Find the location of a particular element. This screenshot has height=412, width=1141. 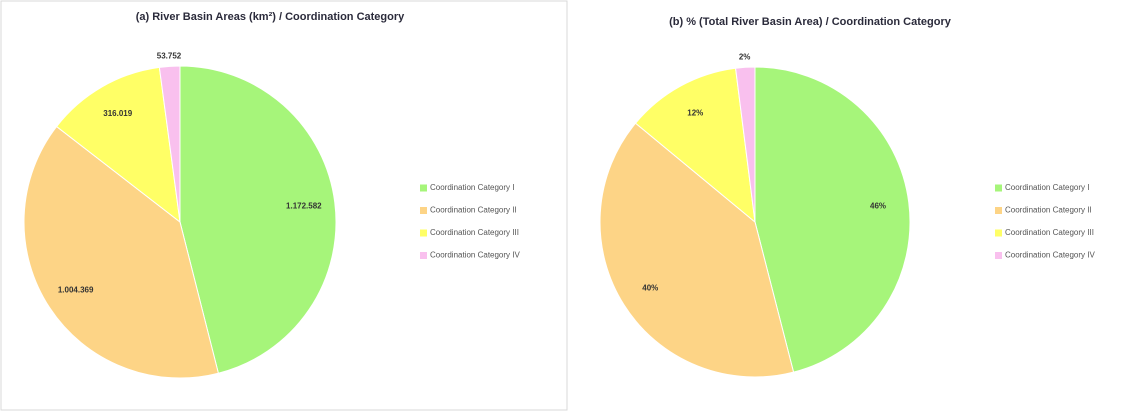

data-label: 40% is located at coordinates (650, 288).